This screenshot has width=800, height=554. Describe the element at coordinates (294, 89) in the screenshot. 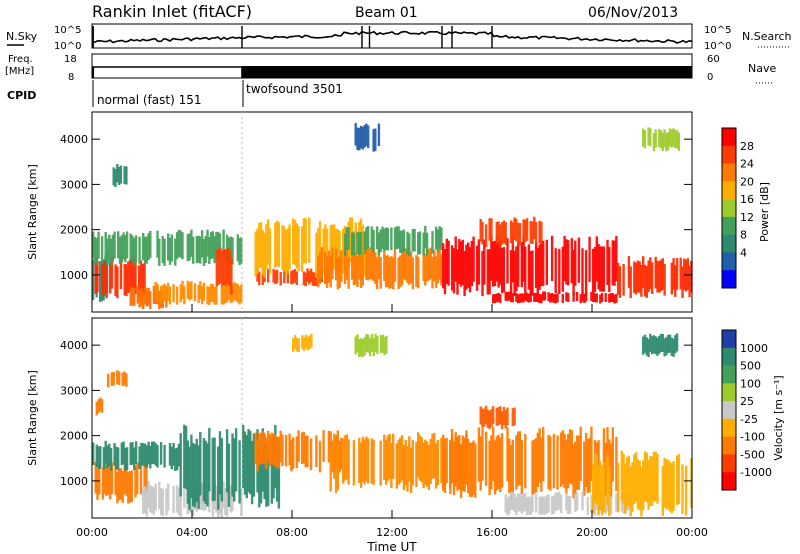

I see `cpid-mode-2: twofsound 3501` at that location.